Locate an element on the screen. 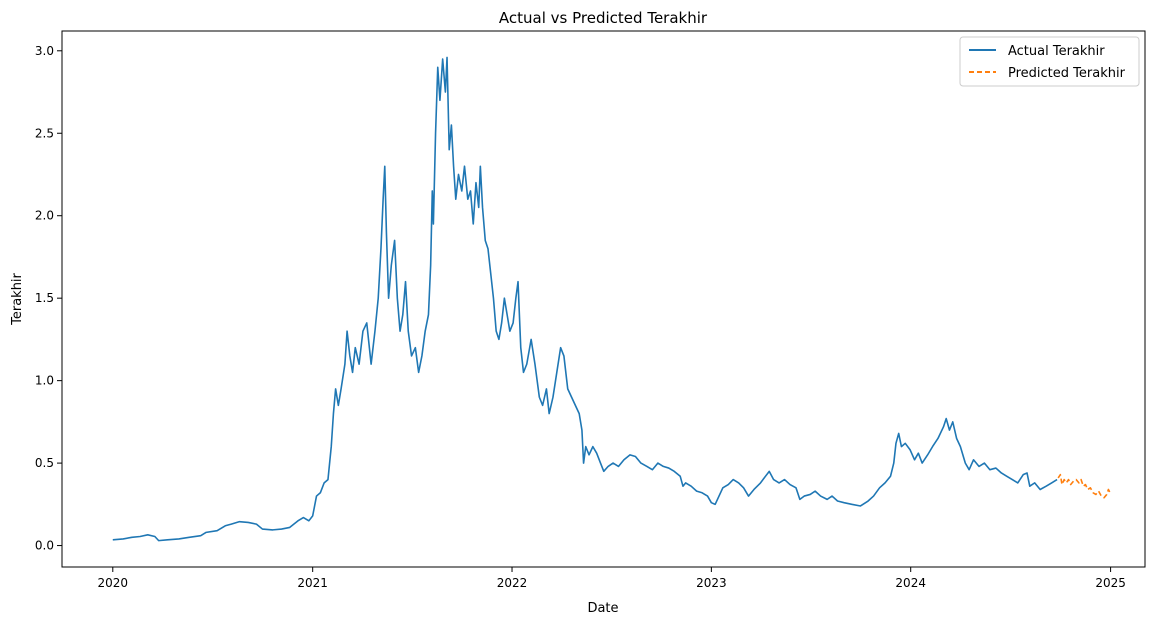 The image size is (1156, 624). y-tick-label: 0.0 is located at coordinates (44, 546).